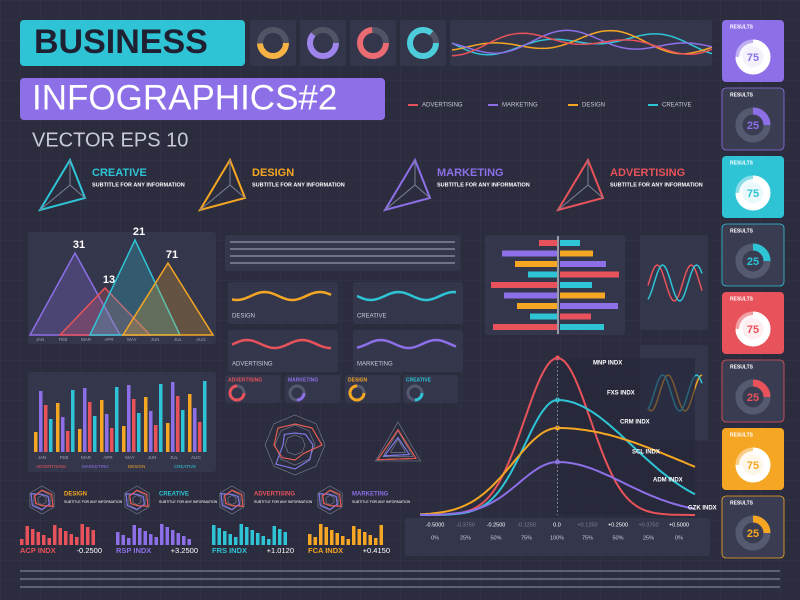 This screenshot has width=800, height=600. Describe the element at coordinates (753, 262) in the screenshot. I see `result-value: 25` at that location.